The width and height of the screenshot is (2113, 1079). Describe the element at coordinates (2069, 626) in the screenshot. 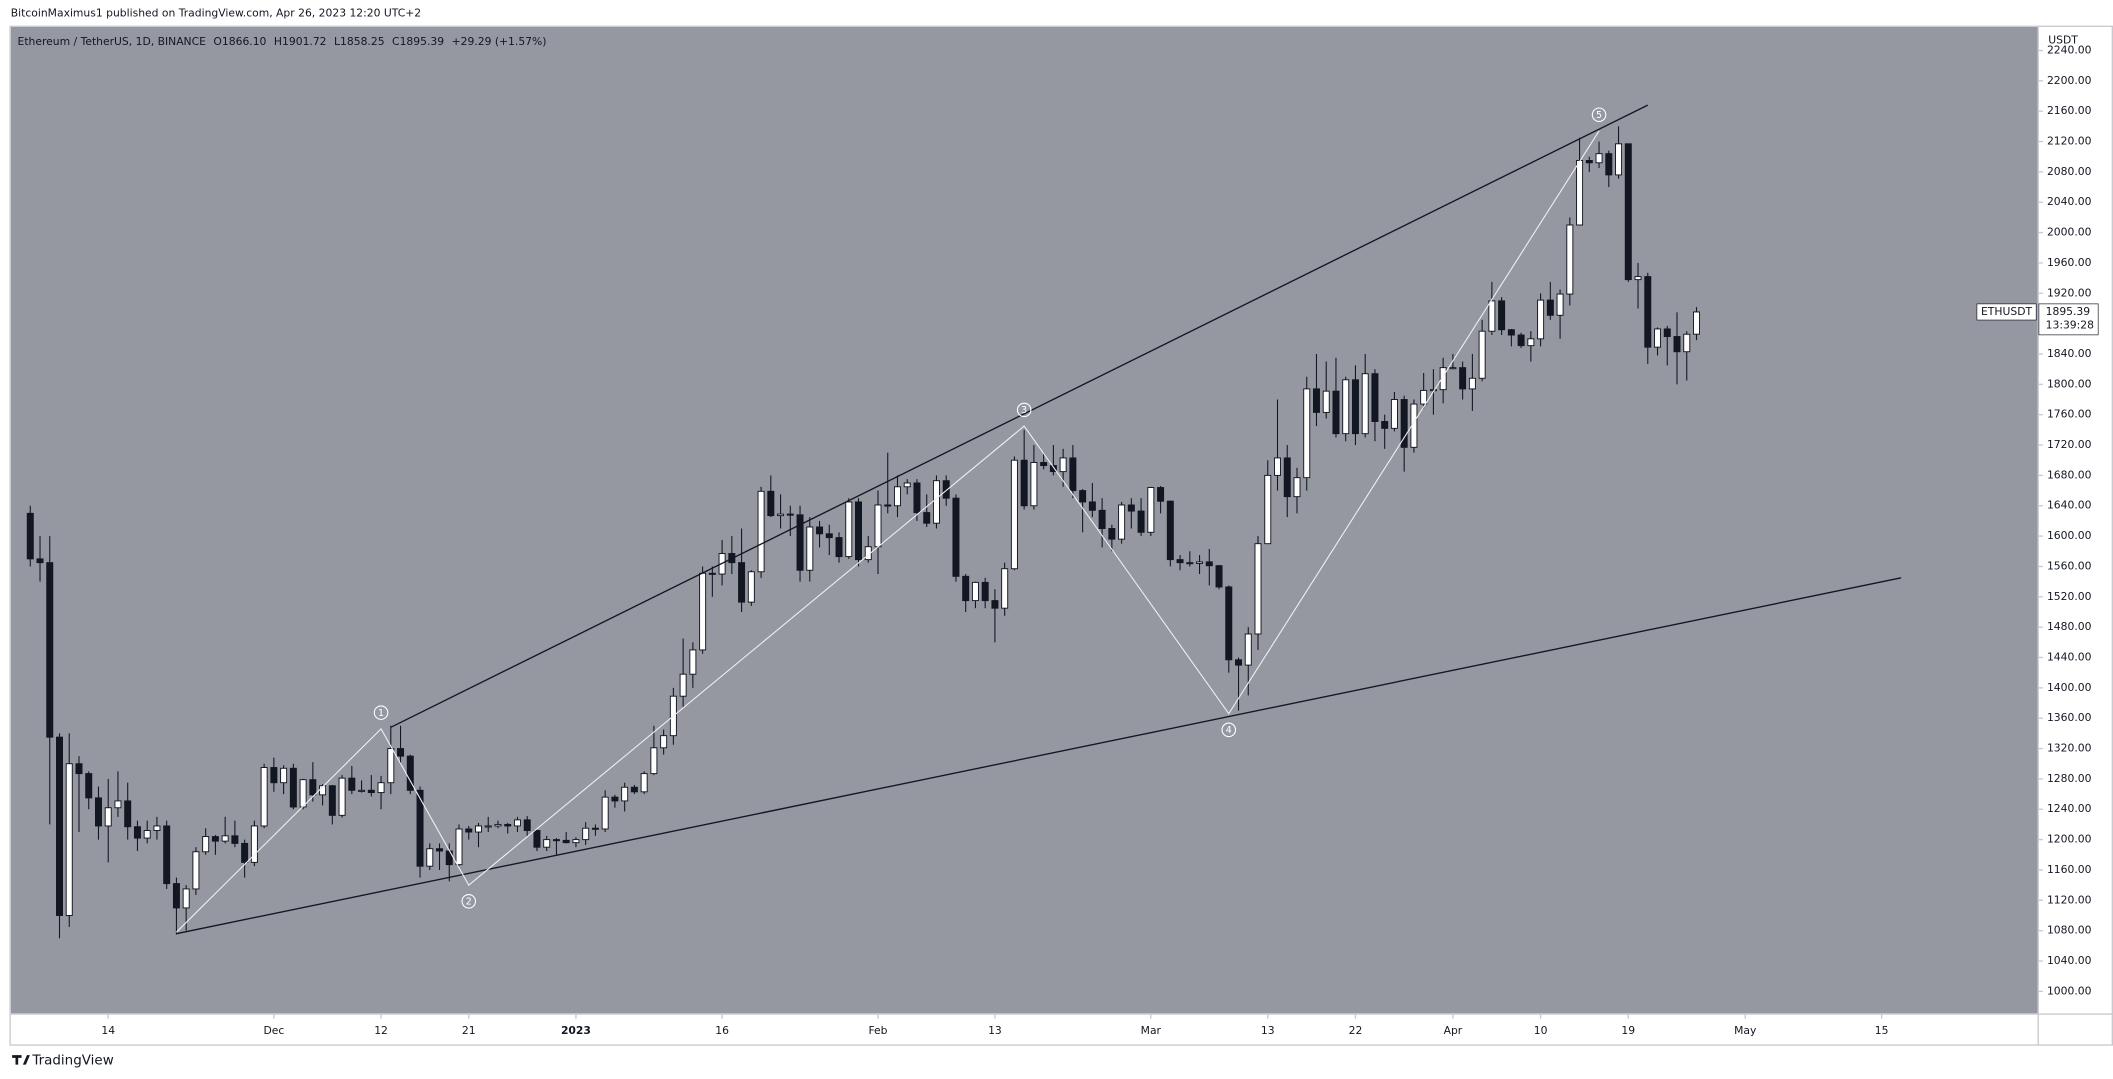

I see `y-tick-label: 1480.00` at that location.